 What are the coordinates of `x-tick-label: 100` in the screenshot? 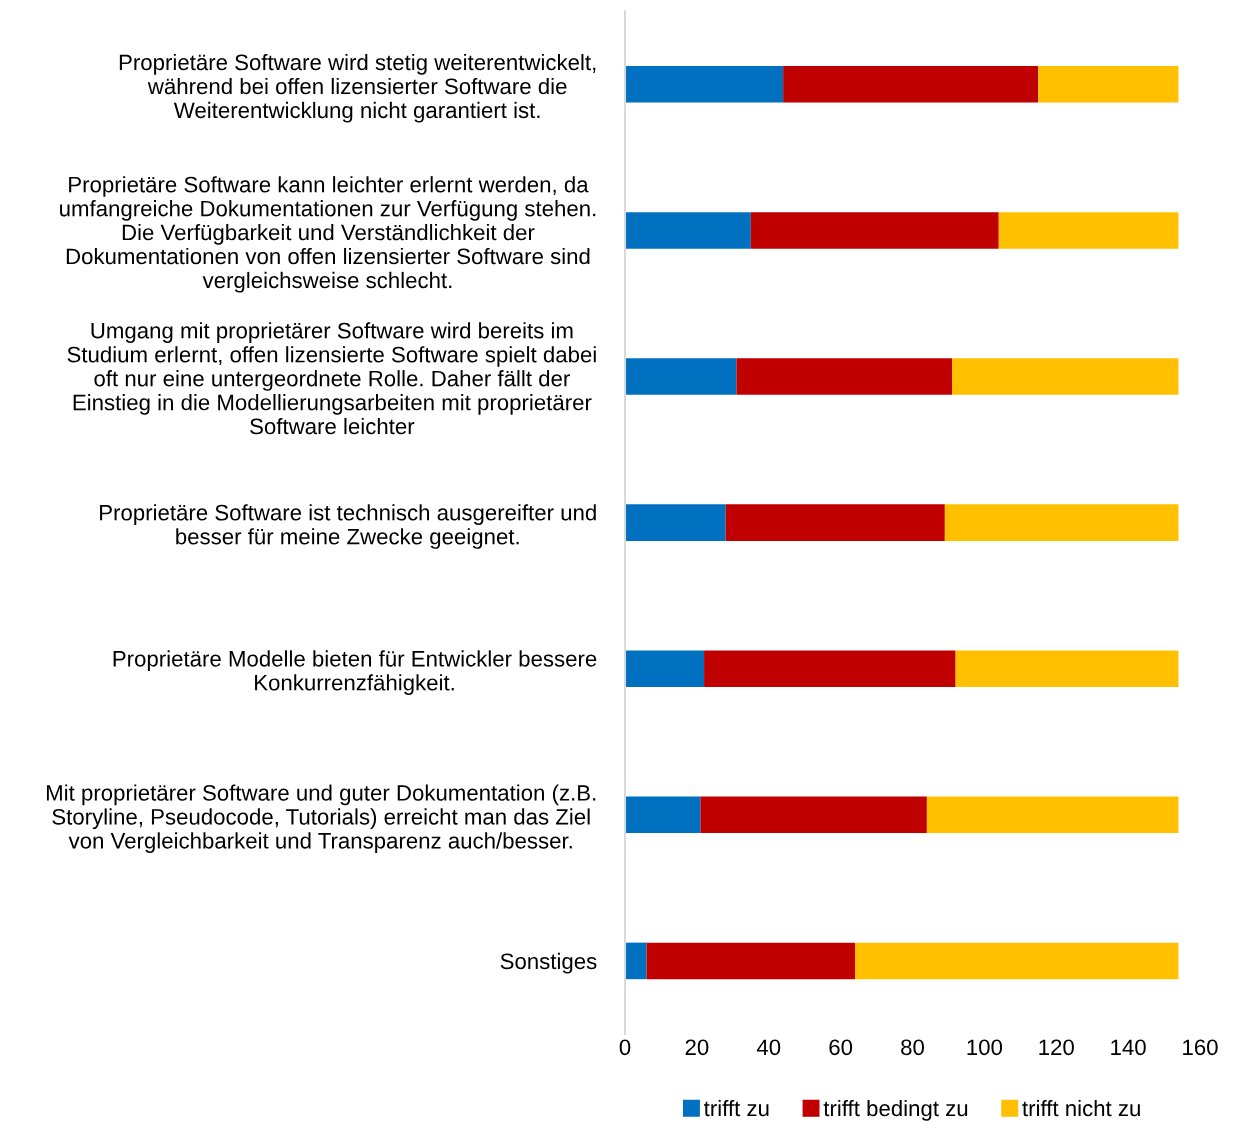 It's located at (985, 1047).